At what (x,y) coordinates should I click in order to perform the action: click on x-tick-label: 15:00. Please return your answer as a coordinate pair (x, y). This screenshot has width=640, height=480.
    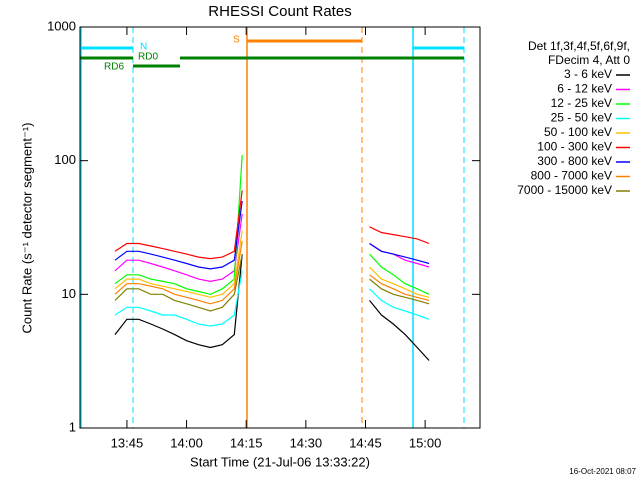
    Looking at the image, I should click on (425, 442).